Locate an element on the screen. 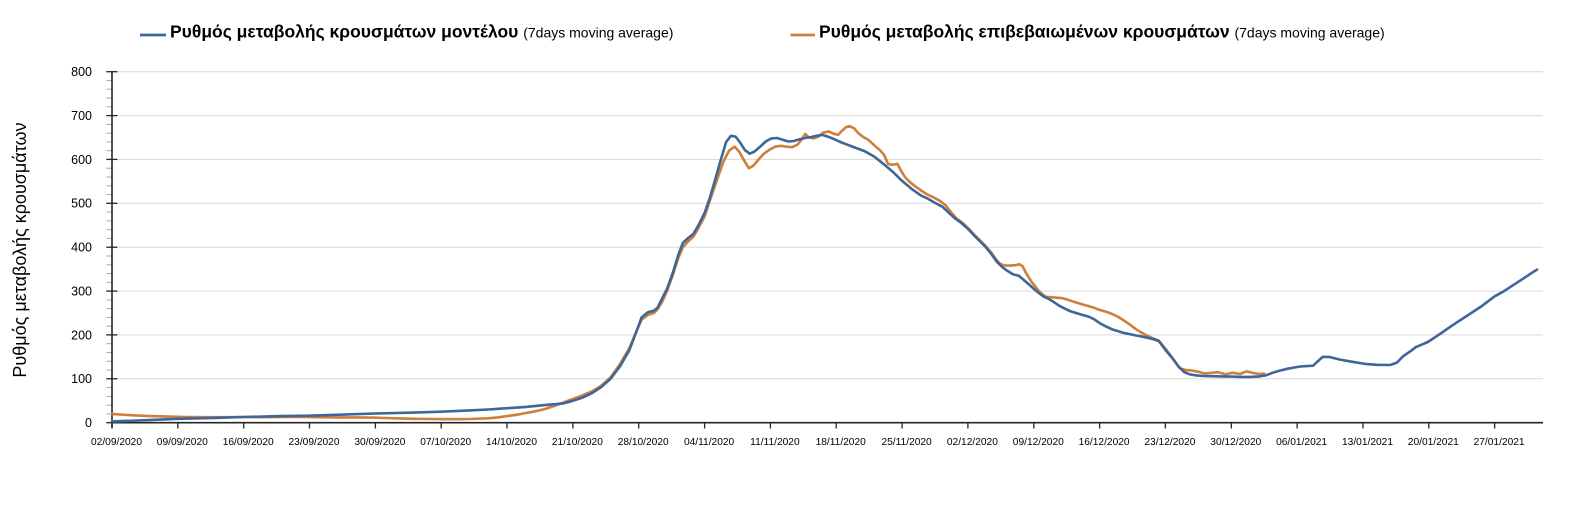 This screenshot has width=1580, height=510. svg-text: 23/12/2020 is located at coordinates (1169, 442).